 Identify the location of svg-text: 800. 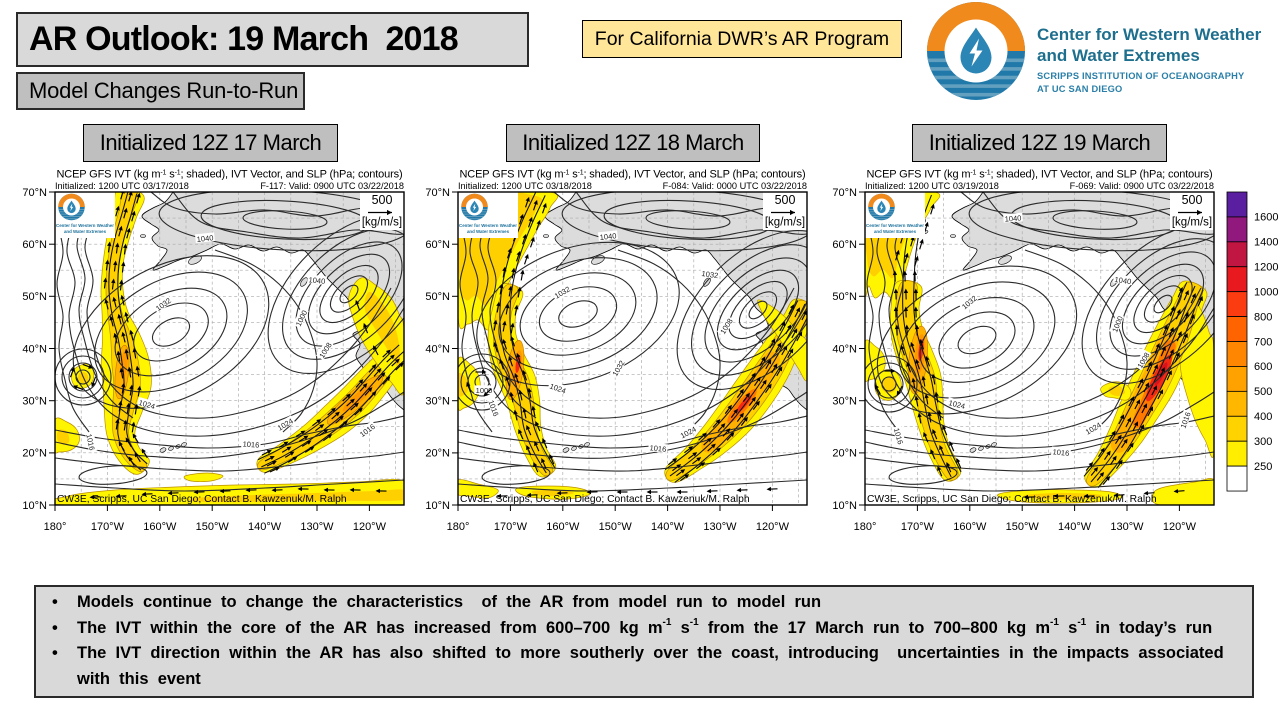
(1263, 317).